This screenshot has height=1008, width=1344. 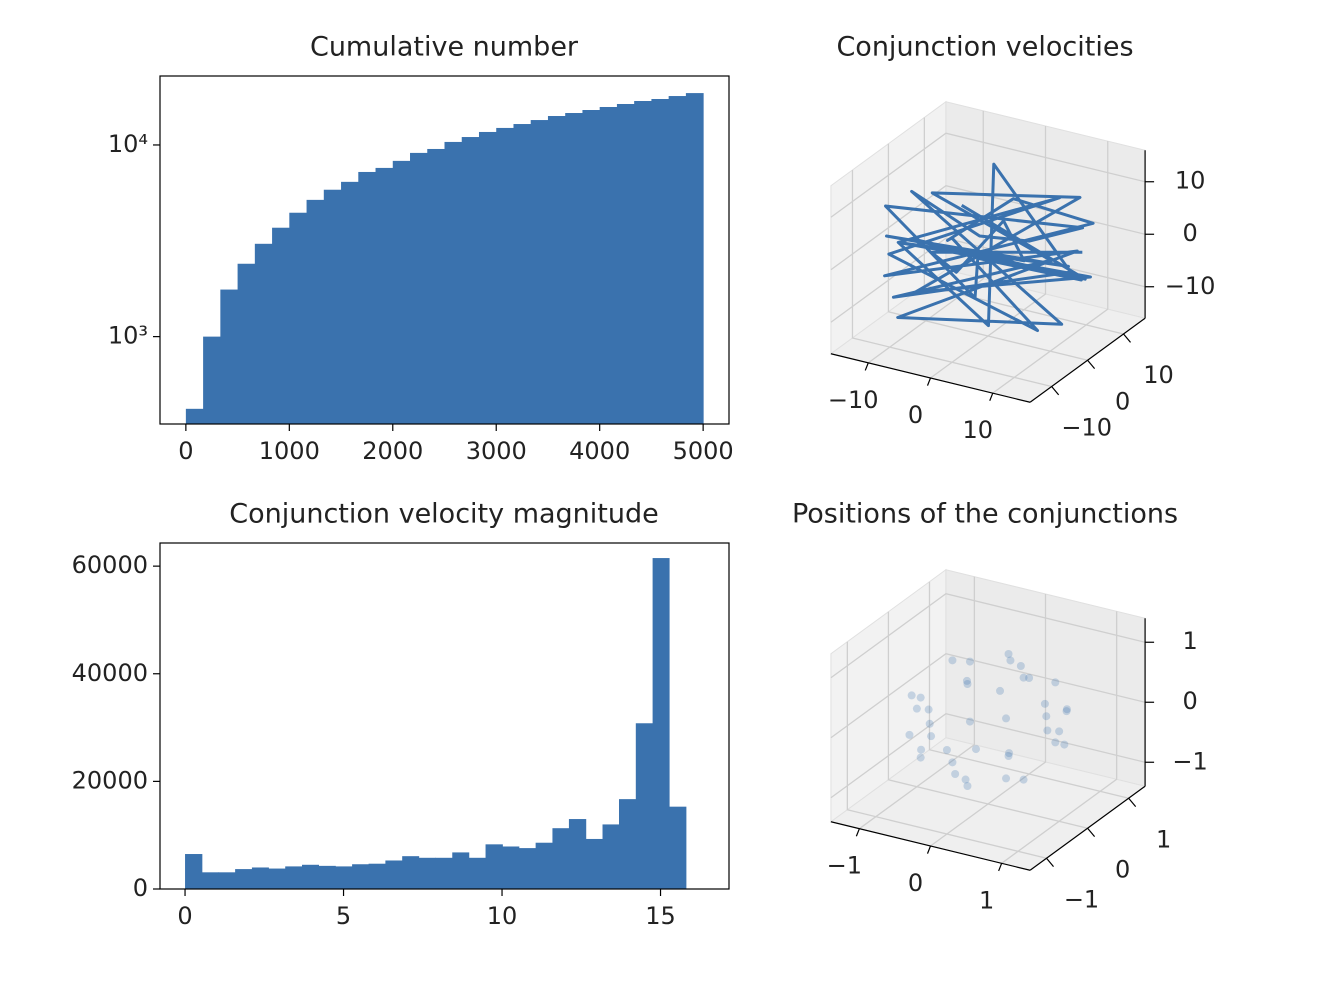 What do you see at coordinates (343, 916) in the screenshot?
I see `x-tick-label: 5` at bounding box center [343, 916].